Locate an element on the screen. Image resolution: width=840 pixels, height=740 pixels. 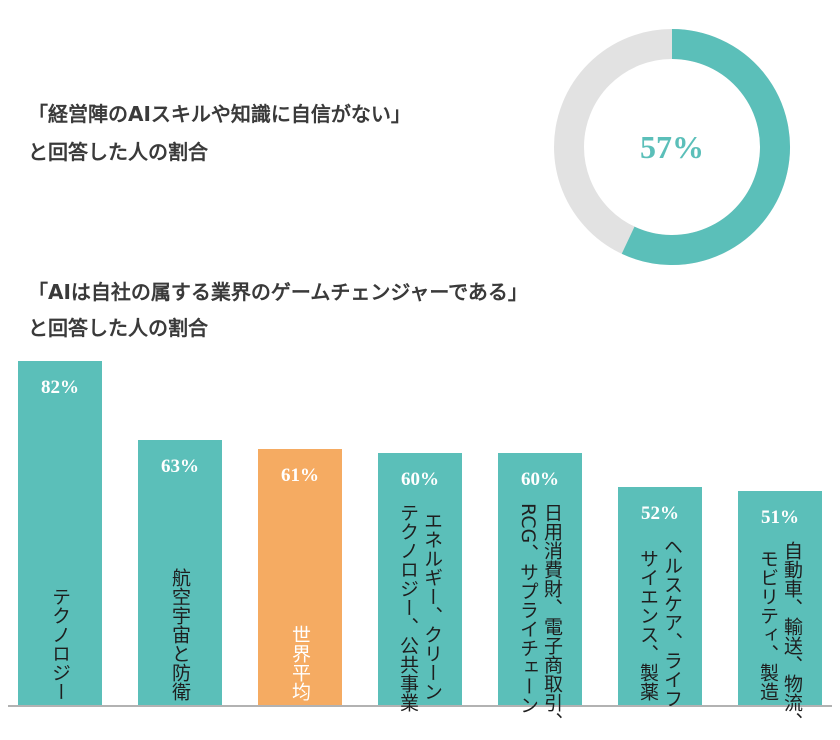
category-label: エネルギー、クリーン テクノロジー、公共事業 is located at coordinates (420, 607).